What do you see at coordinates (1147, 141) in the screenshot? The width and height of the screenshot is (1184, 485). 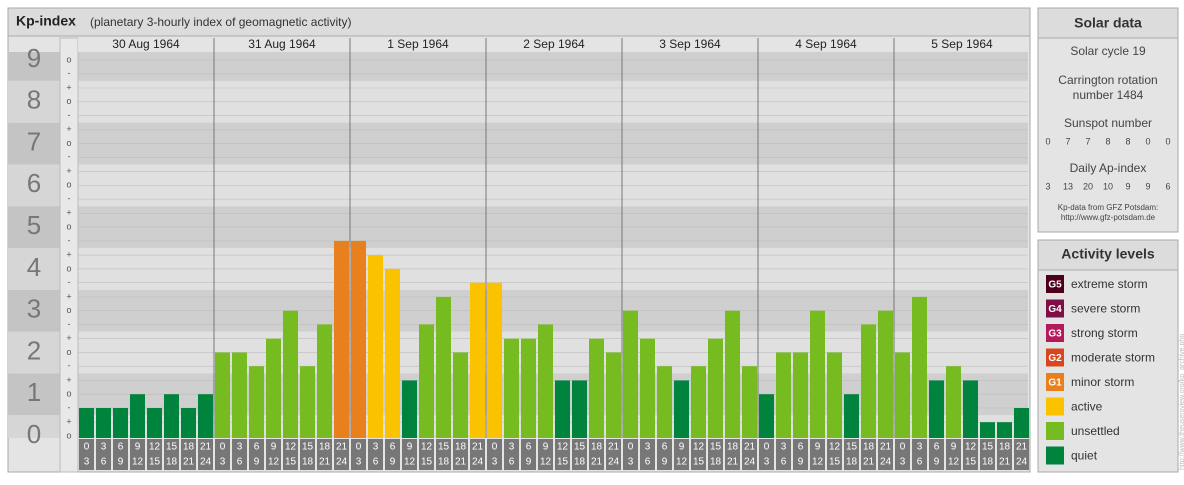 I see `sunspot-value: 0` at bounding box center [1147, 141].